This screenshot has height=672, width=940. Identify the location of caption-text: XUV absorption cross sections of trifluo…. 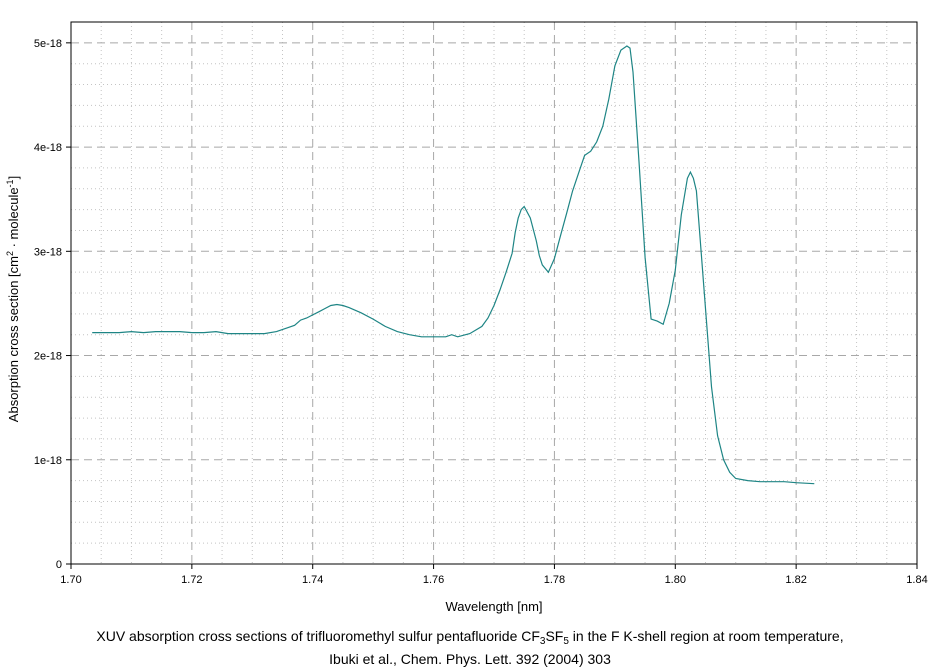
(318, 636).